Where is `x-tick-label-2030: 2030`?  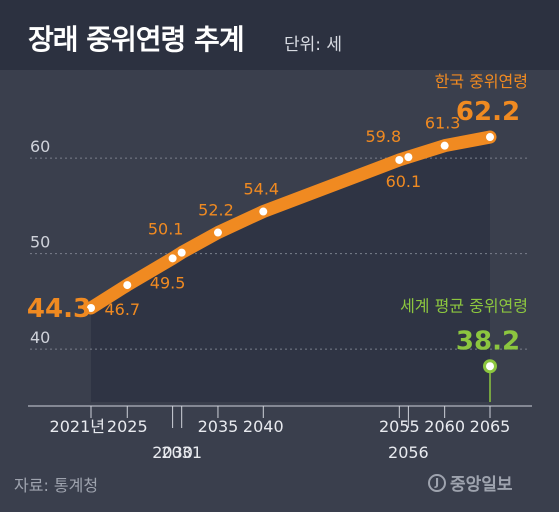 x-tick-label-2030: 2030 is located at coordinates (172, 452).